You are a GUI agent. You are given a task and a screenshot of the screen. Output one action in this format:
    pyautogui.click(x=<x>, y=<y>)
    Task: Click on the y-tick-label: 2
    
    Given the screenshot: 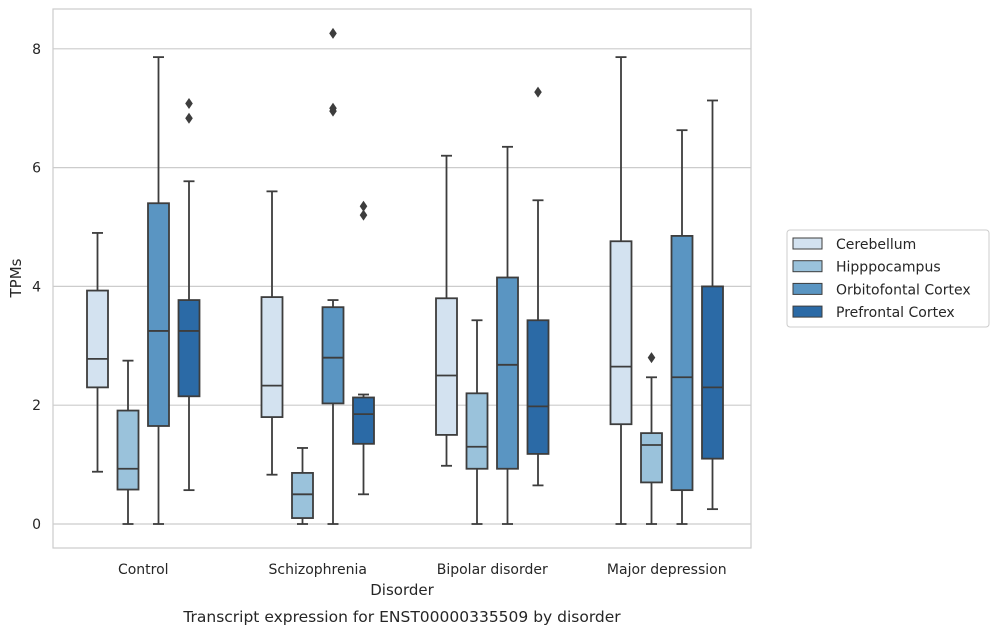 What is the action you would take?
    pyautogui.click(x=36, y=406)
    